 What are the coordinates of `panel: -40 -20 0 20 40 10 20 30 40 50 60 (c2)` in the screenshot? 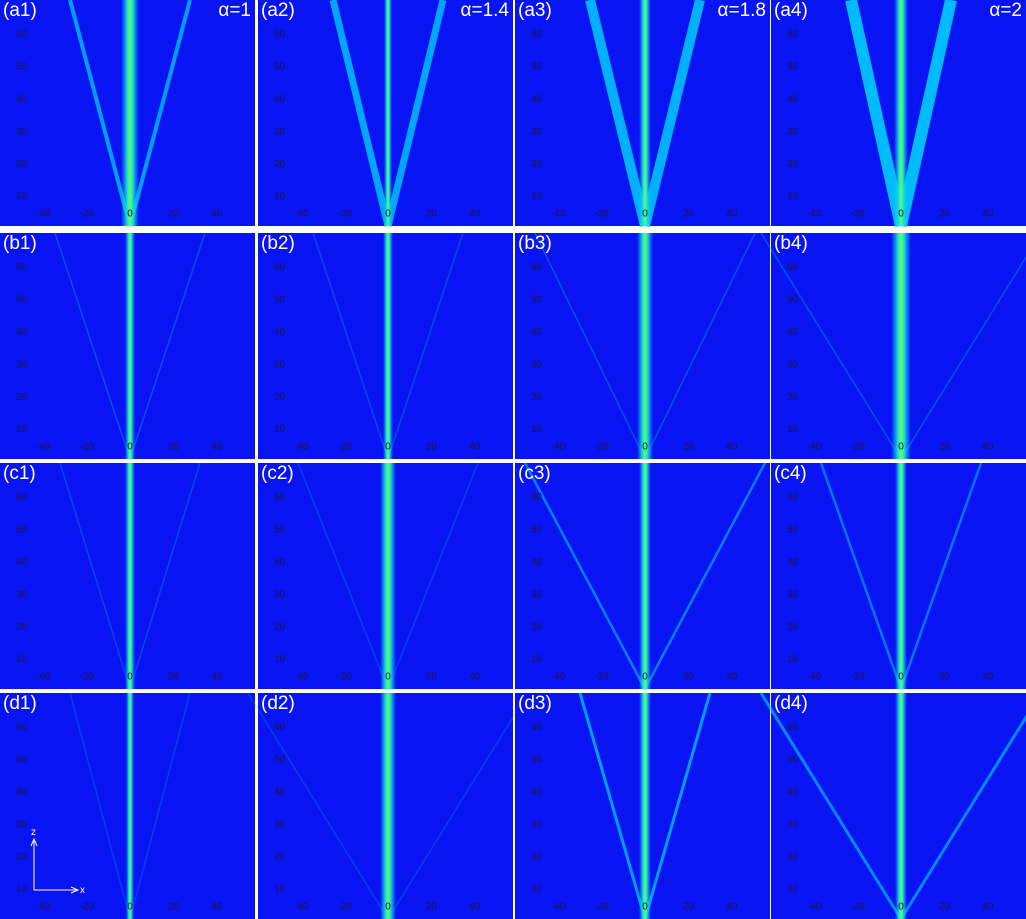 It's located at (385, 576).